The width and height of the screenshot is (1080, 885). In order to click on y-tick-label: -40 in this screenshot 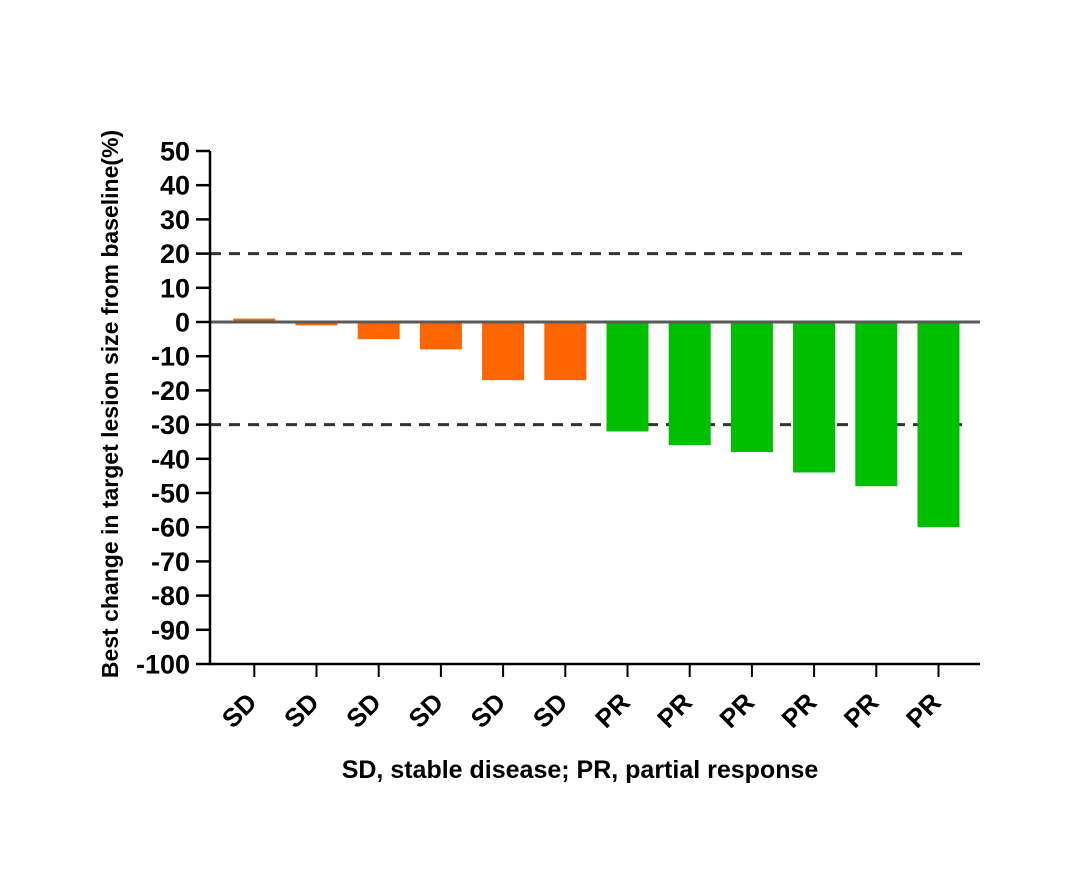, I will do `click(170, 459)`.